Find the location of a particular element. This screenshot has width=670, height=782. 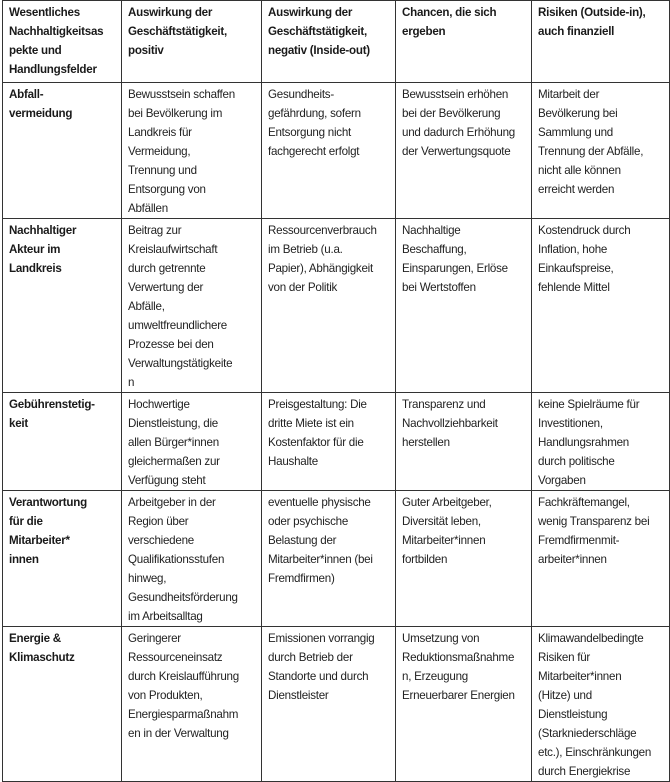

row-topic: Energie & Klimaschutz is located at coordinates (62, 704).